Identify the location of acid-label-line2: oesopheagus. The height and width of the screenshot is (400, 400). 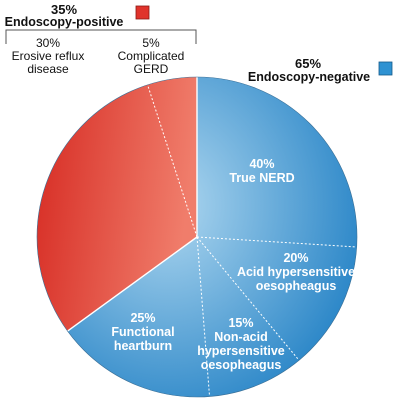
(296, 286).